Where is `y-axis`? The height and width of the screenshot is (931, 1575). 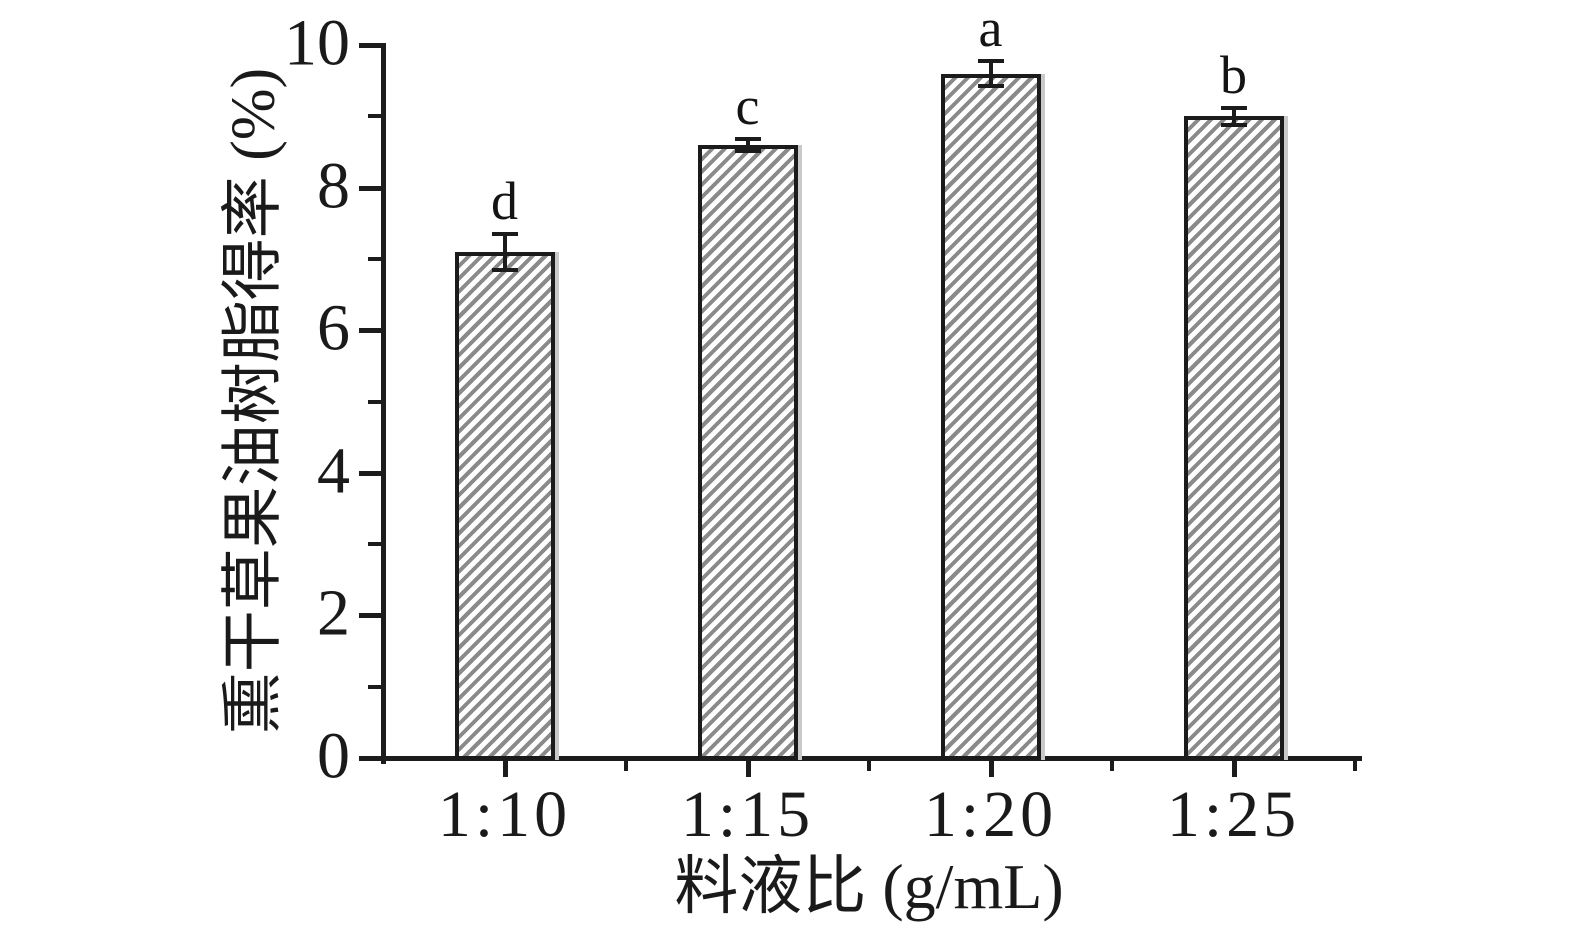 y-axis is located at coordinates (383, 403).